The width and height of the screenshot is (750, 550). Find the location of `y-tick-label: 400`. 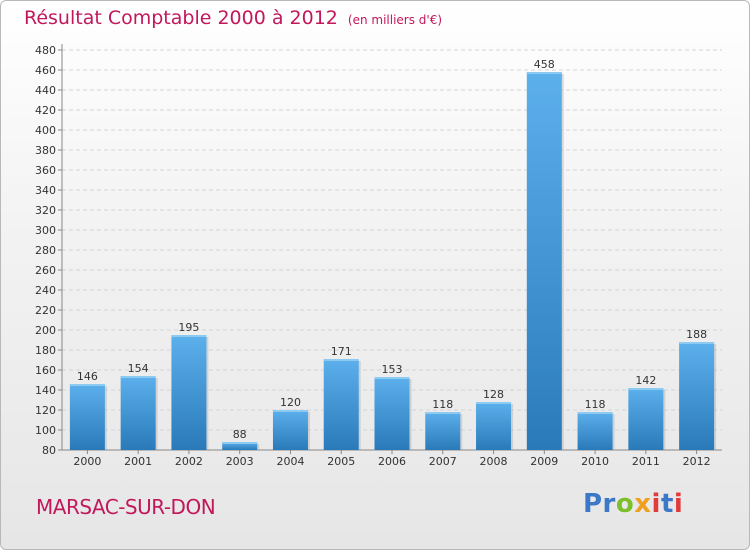

y-tick-label: 400 is located at coordinates (45, 130).